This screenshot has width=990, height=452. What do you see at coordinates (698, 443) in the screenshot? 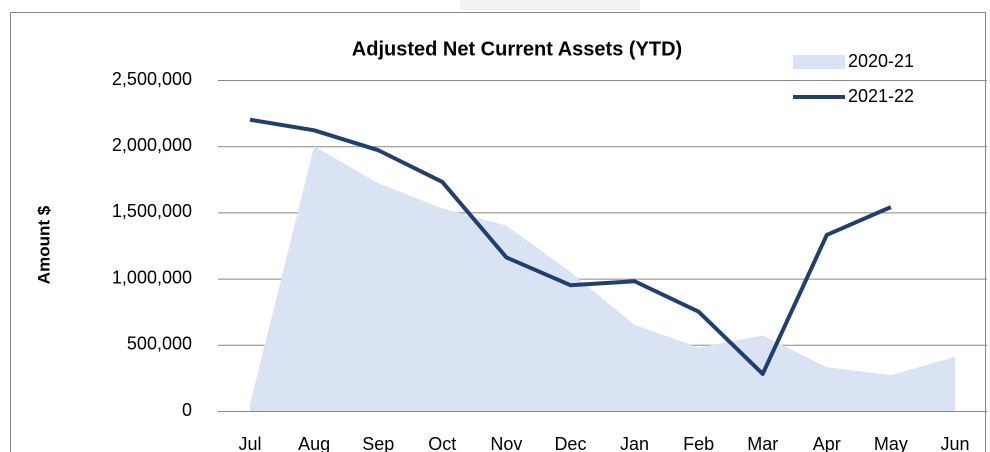
I see `x-tick-label: Feb` at bounding box center [698, 443].